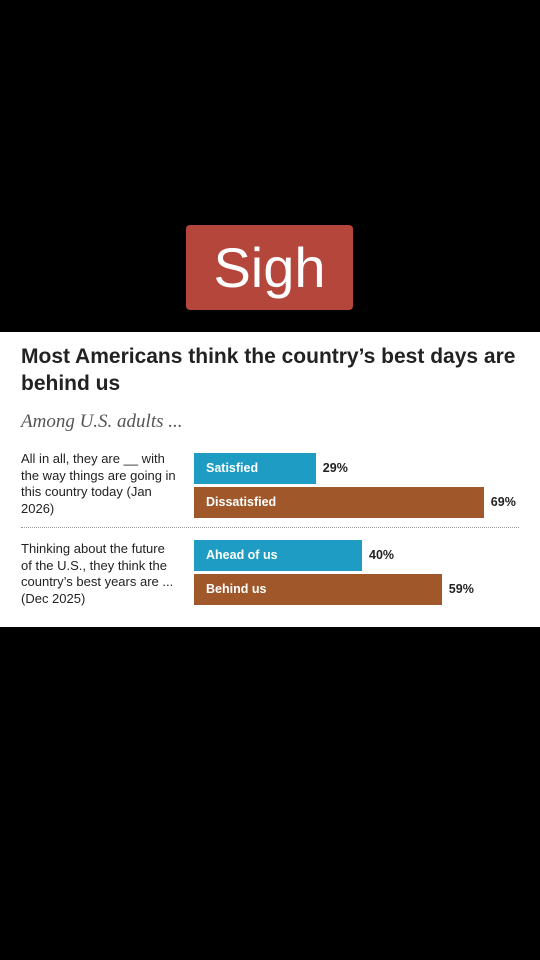 Image resolution: width=540 pixels, height=960 pixels. Describe the element at coordinates (242, 555) in the screenshot. I see `bar-label: Ahead of us` at that location.